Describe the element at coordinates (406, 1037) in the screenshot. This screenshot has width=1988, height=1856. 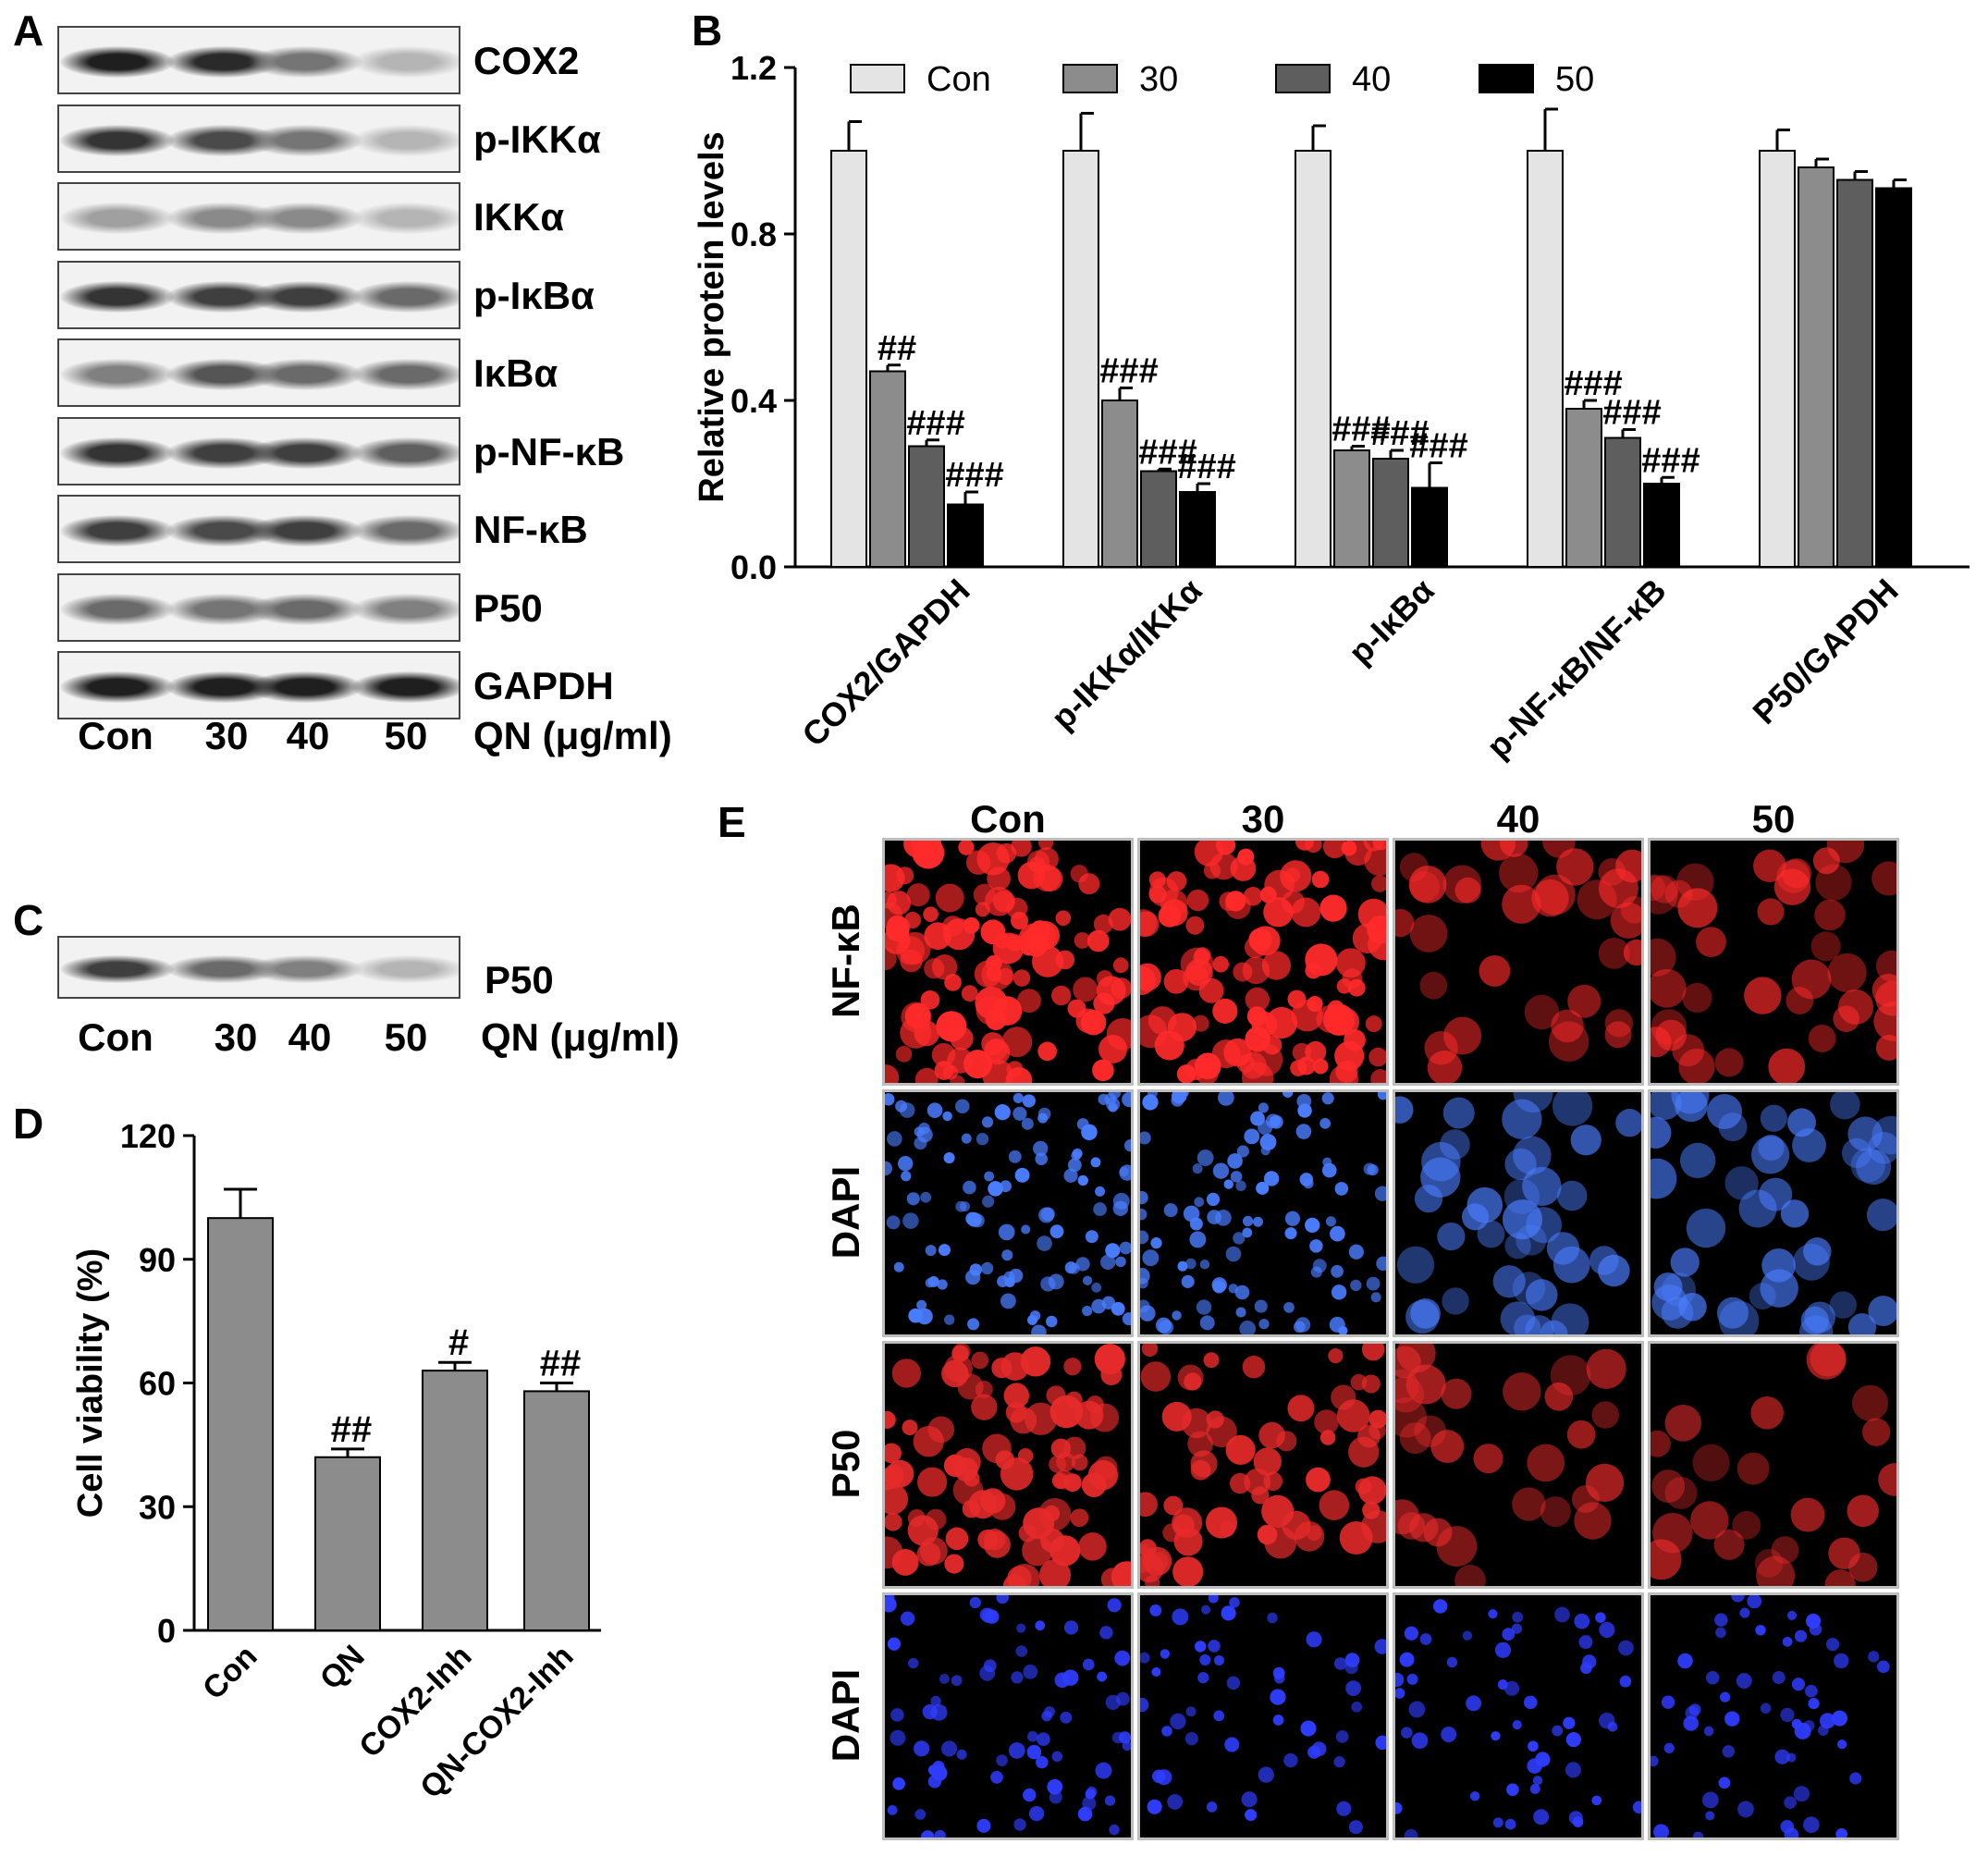
I see `blot-c-lane-50: 50` at that location.